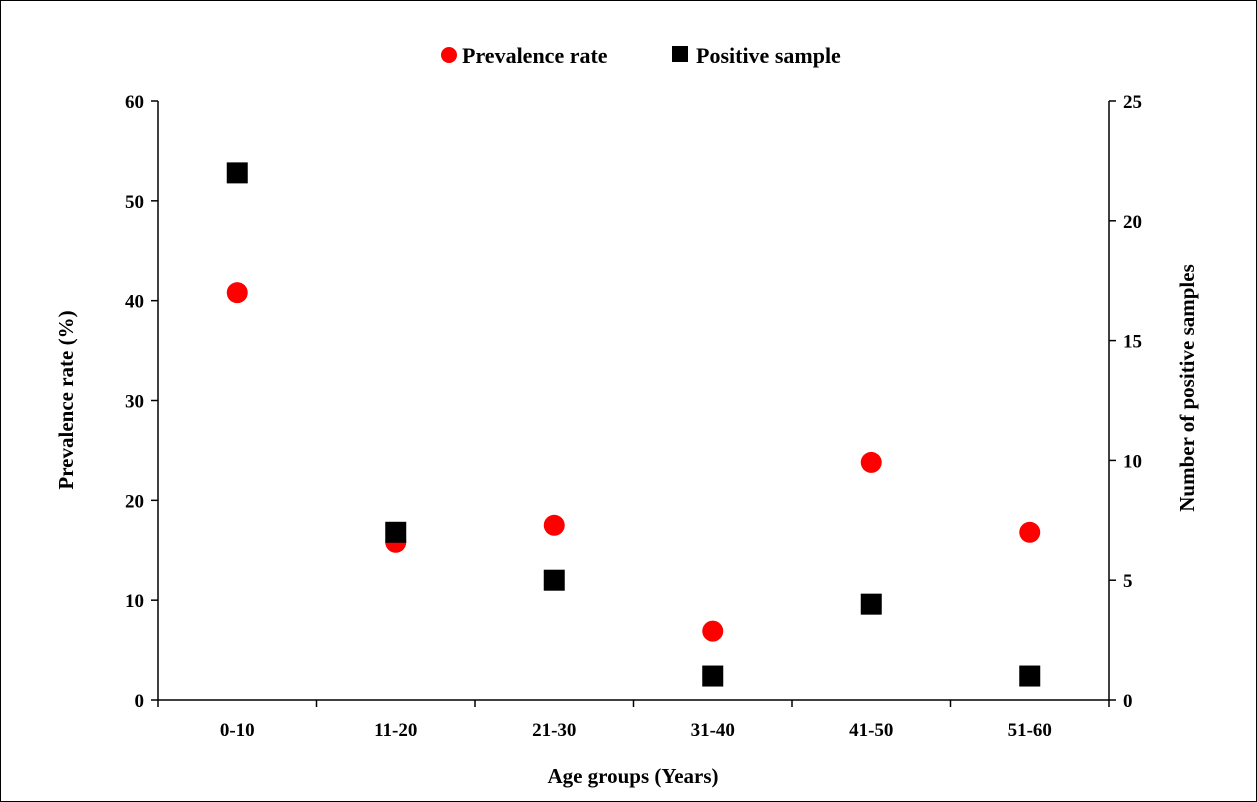 This screenshot has width=1257, height=802. Describe the element at coordinates (134, 102) in the screenshot. I see `y-left-tick-label: 60` at that location.